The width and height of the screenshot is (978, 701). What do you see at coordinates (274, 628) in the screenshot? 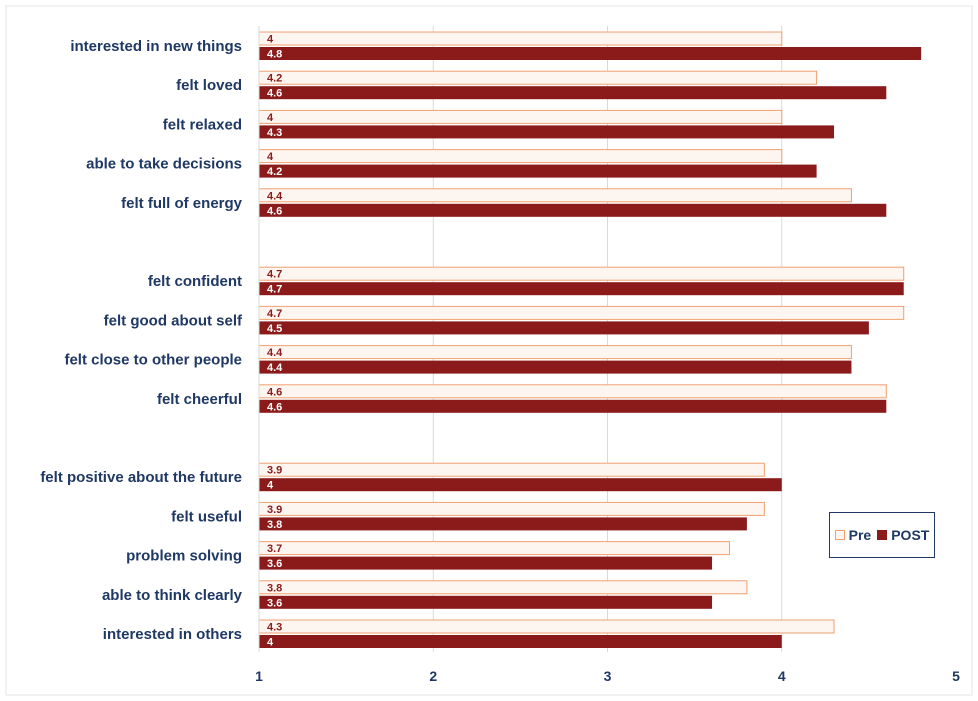
I see `data-label-pre: 4.3` at bounding box center [274, 628].